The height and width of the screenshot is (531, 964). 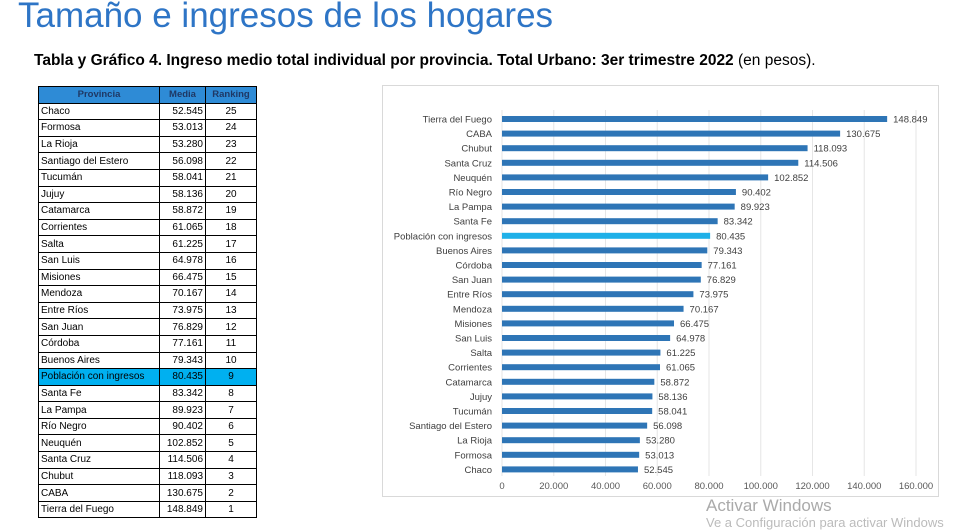 I want to click on data-label: 80.435, so click(x=730, y=236).